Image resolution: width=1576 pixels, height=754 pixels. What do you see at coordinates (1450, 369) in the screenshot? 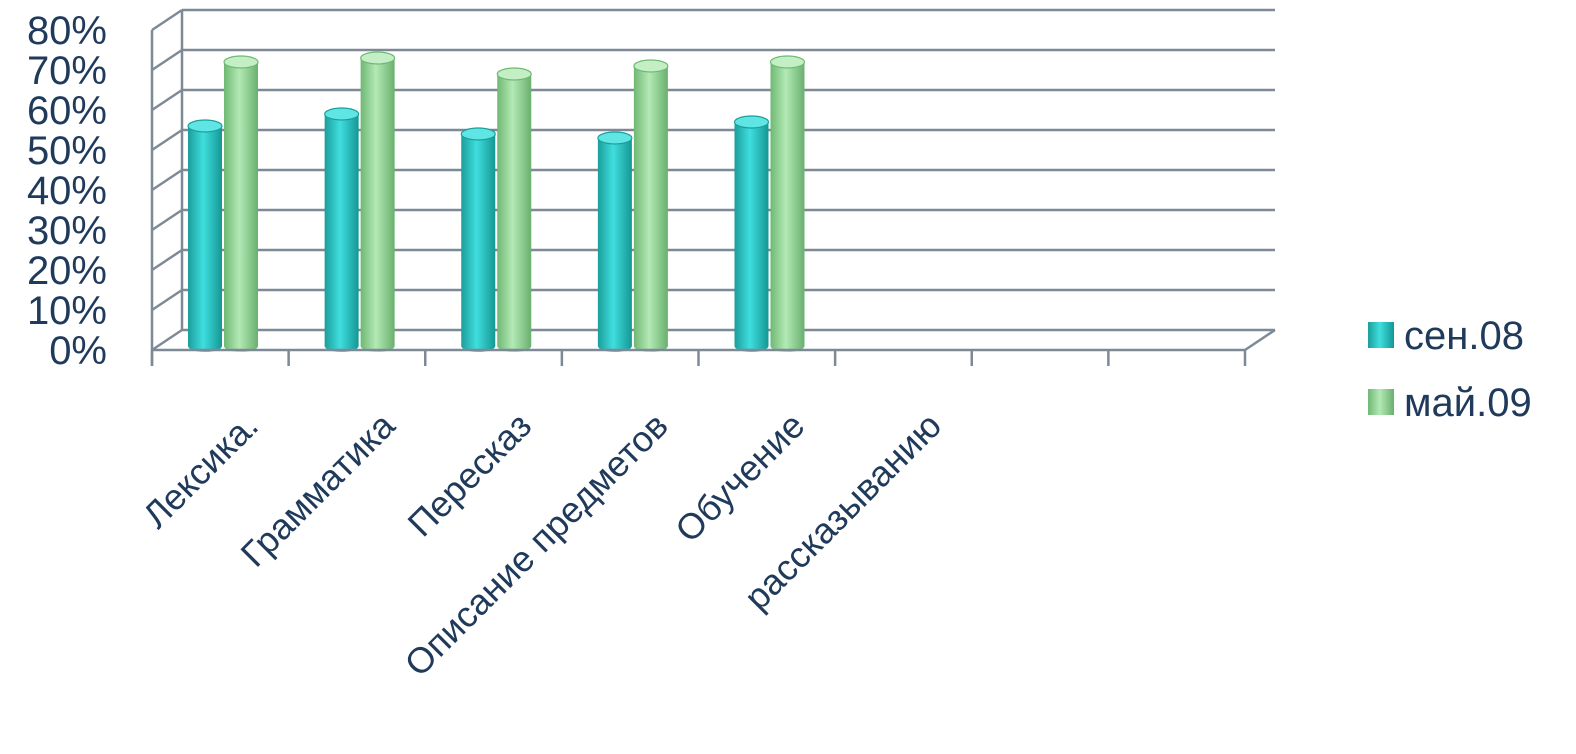
I see `legend: сен.08 май.09` at bounding box center [1450, 369].